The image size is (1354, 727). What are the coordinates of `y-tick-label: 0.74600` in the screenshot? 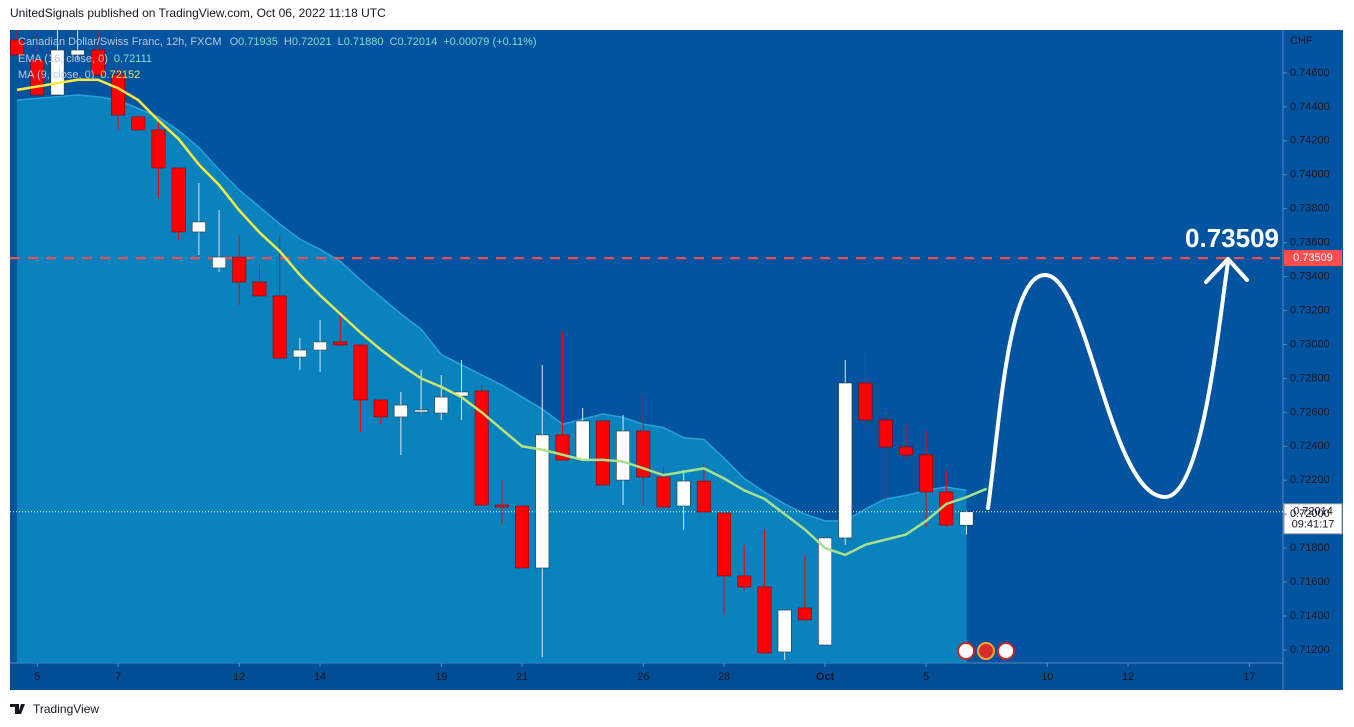 It's located at (1310, 73).